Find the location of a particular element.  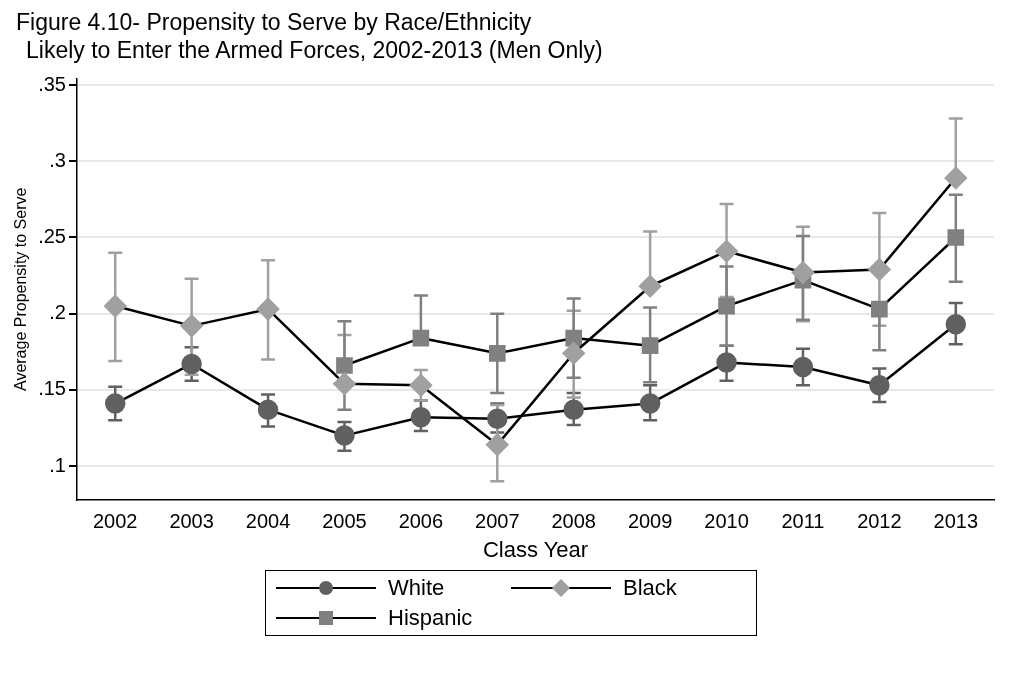

legend-label: Black is located at coordinates (650, 588).